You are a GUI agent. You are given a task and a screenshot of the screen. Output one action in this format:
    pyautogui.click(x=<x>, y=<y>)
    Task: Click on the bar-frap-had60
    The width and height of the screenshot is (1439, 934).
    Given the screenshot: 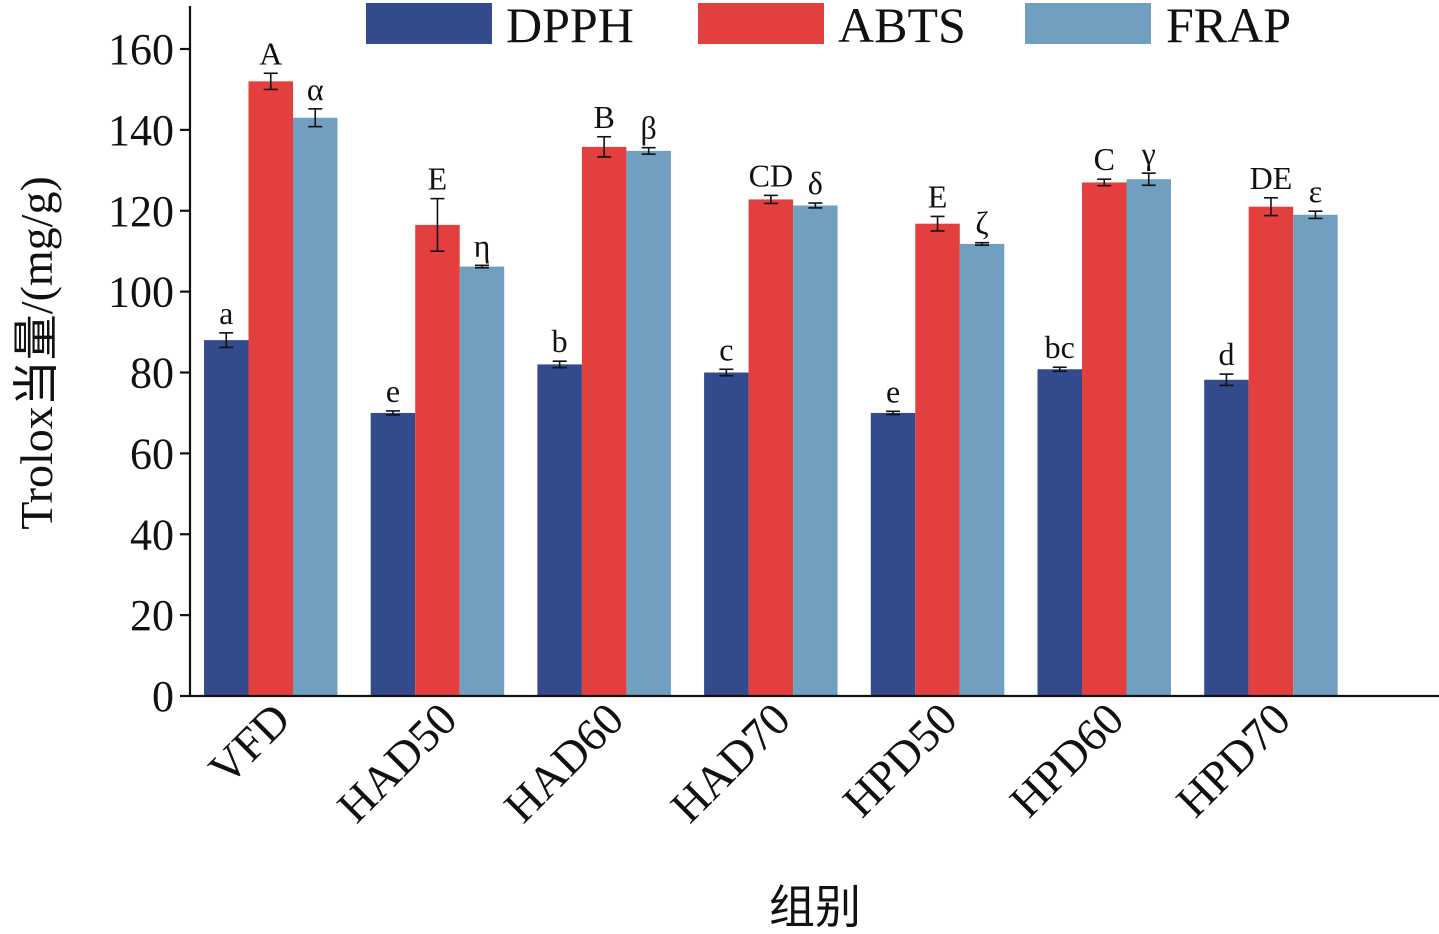 What is the action you would take?
    pyautogui.click(x=648, y=423)
    